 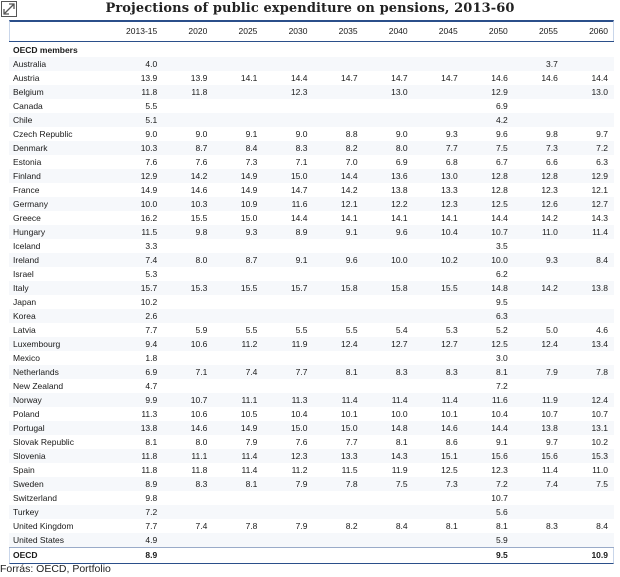 I want to click on value-cell: 9.7, so click(x=588, y=134).